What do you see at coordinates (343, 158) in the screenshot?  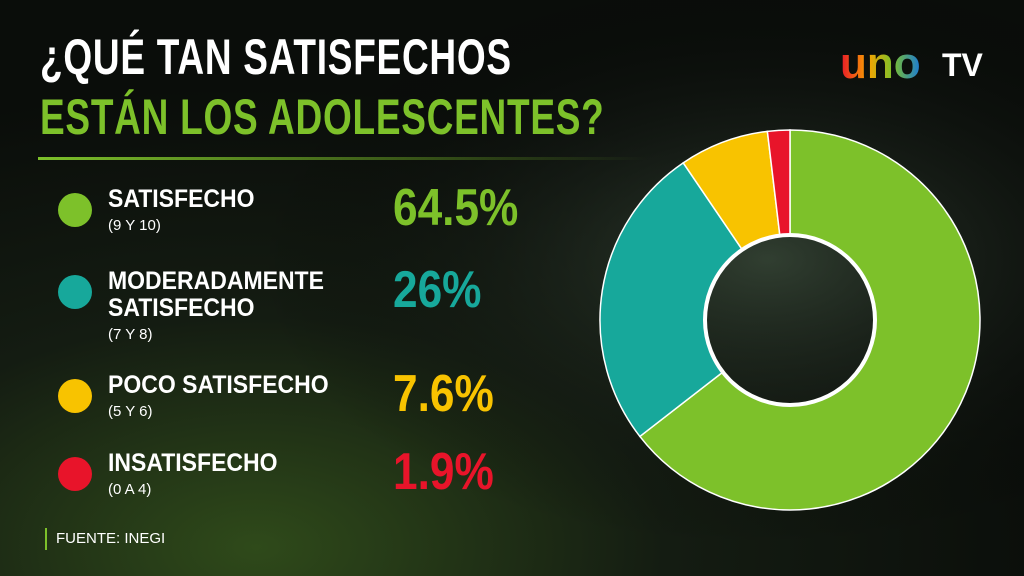 I see `title-rule` at bounding box center [343, 158].